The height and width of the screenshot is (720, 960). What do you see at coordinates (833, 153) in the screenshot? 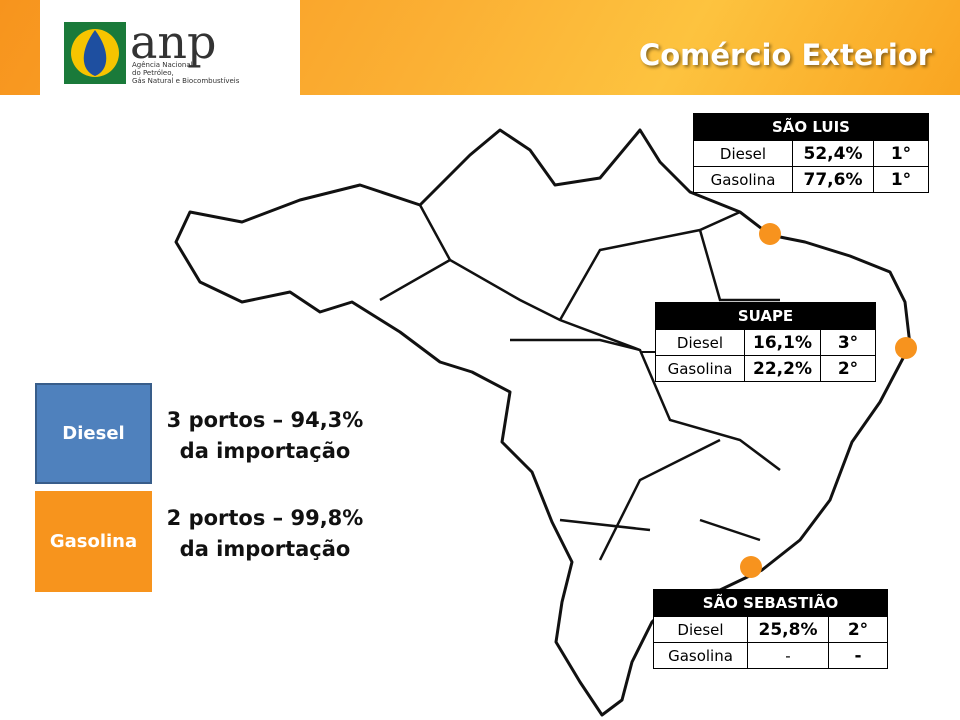
I see `share: 52,4%` at bounding box center [833, 153].